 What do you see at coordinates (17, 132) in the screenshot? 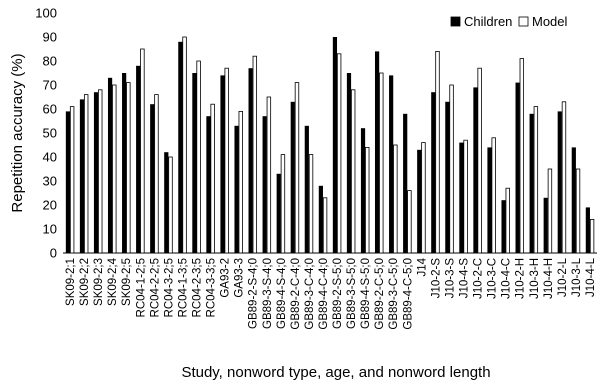
I see `y-axis-label: Repetition accuracy (%)` at bounding box center [17, 132].